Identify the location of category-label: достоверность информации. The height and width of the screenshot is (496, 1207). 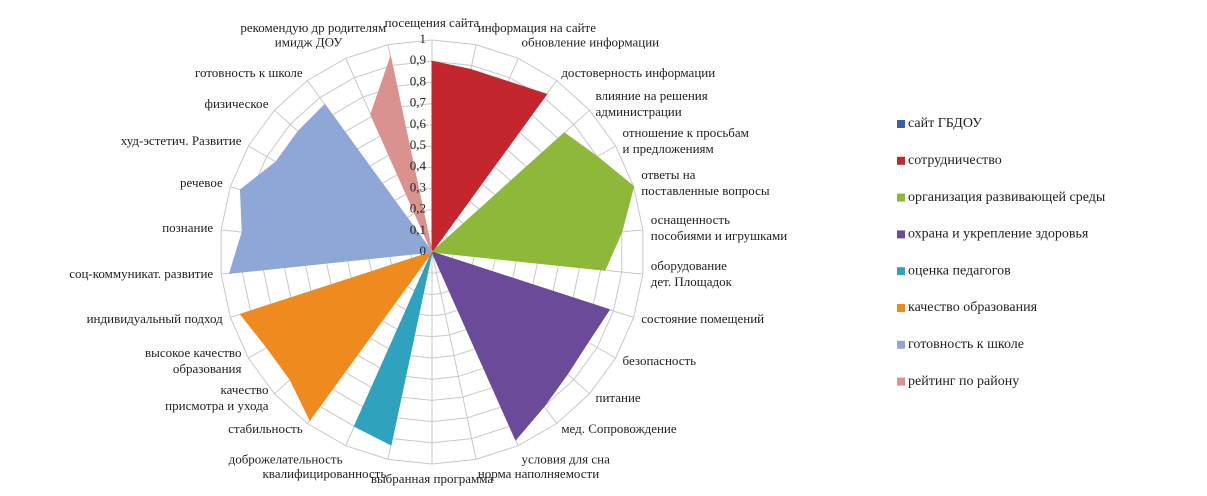
(638, 72).